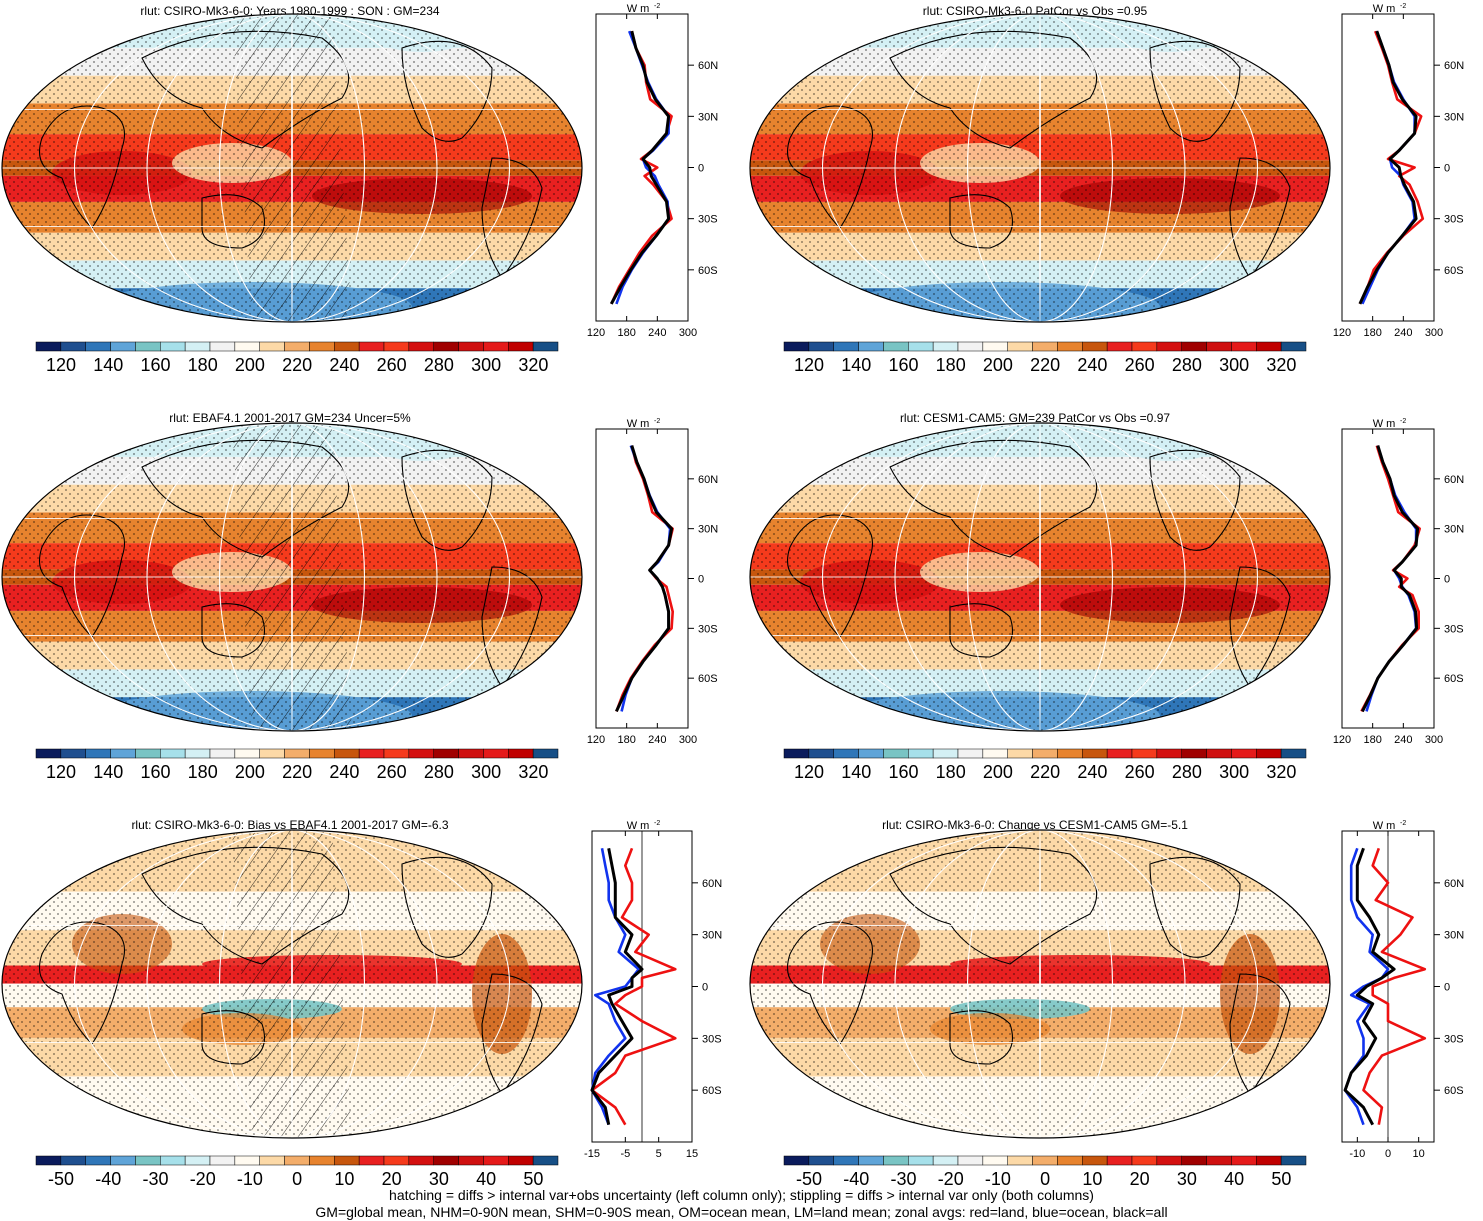 The height and width of the screenshot is (1221, 1483). What do you see at coordinates (297, 1172) in the screenshot?
I see `colorbar-5: -50 -40 -30 -20 -10 0 10 20 30 40 50` at bounding box center [297, 1172].